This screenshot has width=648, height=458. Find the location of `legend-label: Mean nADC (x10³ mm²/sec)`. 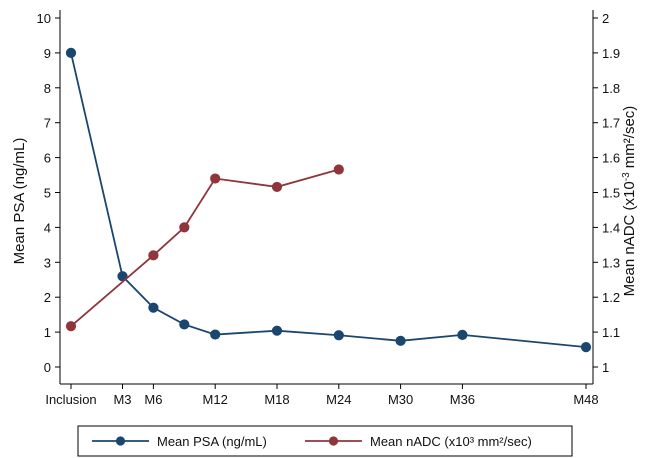

legend-label: Mean nADC (x10³ mm²/sec) is located at coordinates (451, 441).